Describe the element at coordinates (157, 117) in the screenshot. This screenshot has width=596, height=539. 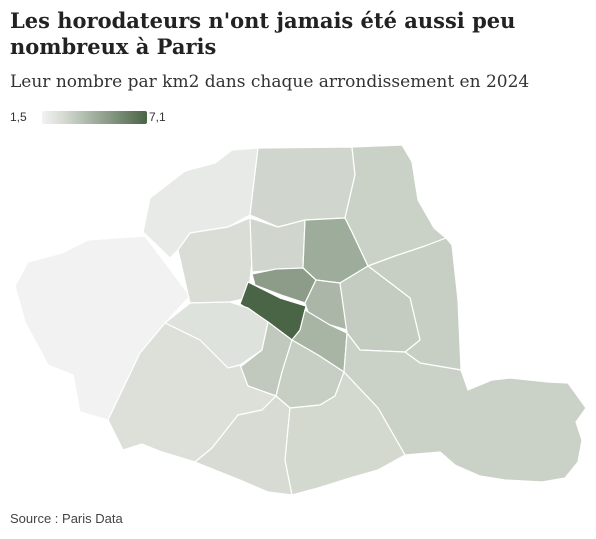
I see `legend-max-label: 7,1` at that location.